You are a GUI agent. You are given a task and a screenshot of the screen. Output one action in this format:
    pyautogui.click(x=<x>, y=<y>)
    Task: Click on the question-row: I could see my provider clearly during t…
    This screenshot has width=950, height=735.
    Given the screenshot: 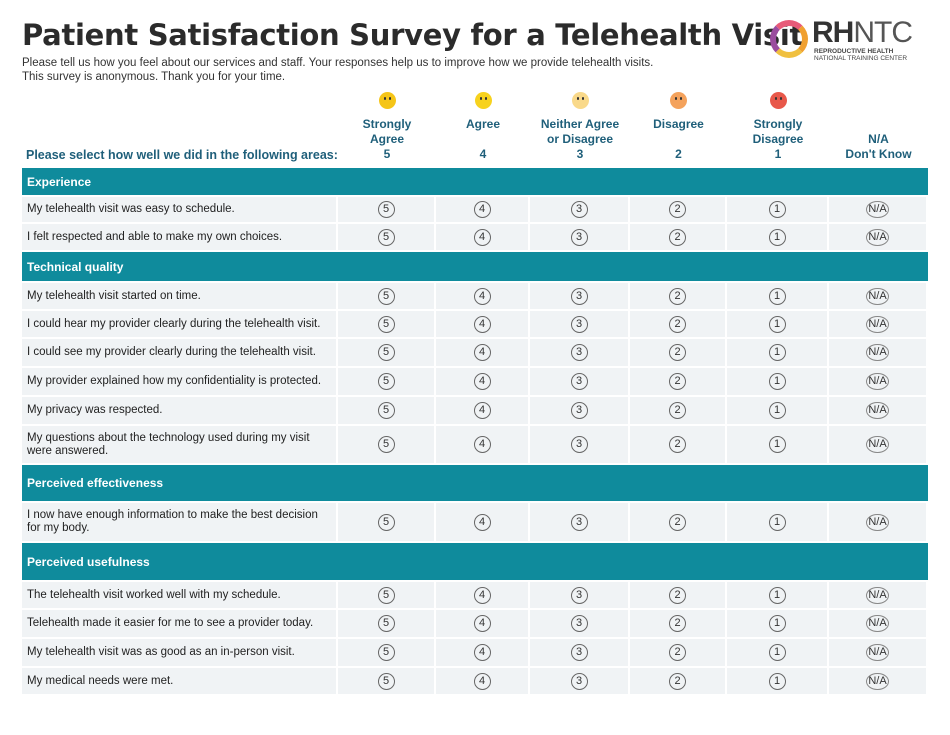 What is the action you would take?
    pyautogui.click(x=475, y=353)
    